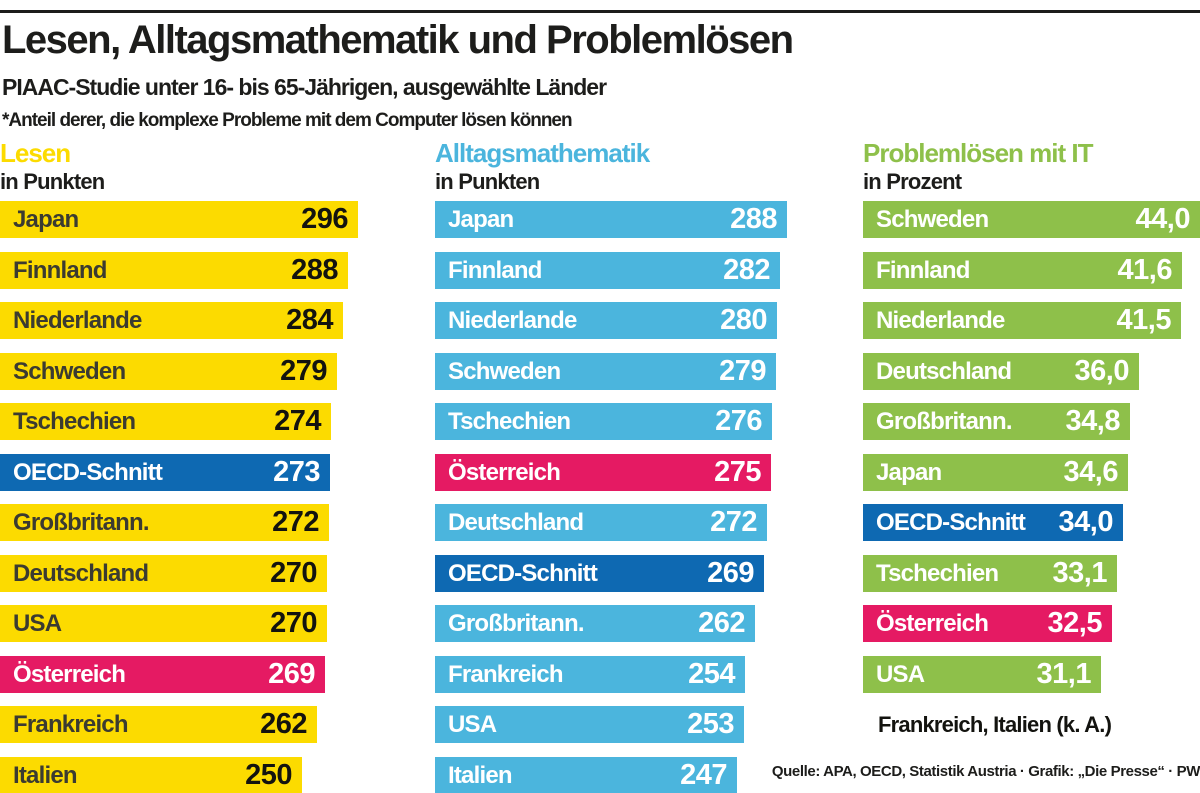 This screenshot has width=1200, height=793. What do you see at coordinates (542, 153) in the screenshot?
I see `column-title: Alltagsmathematik` at bounding box center [542, 153].